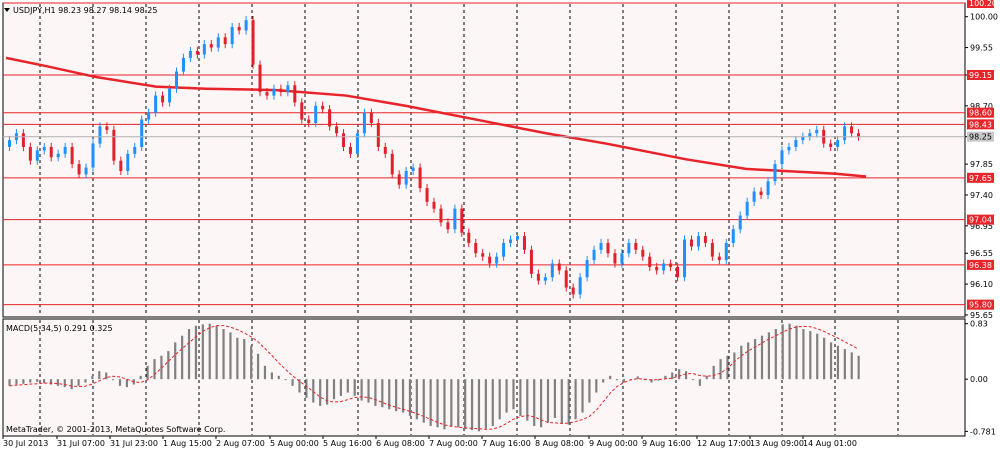 This screenshot has width=1000, height=455. What do you see at coordinates (453, 443) in the screenshot?
I see `time-tick-label: 7 Aug 00:00` at bounding box center [453, 443].